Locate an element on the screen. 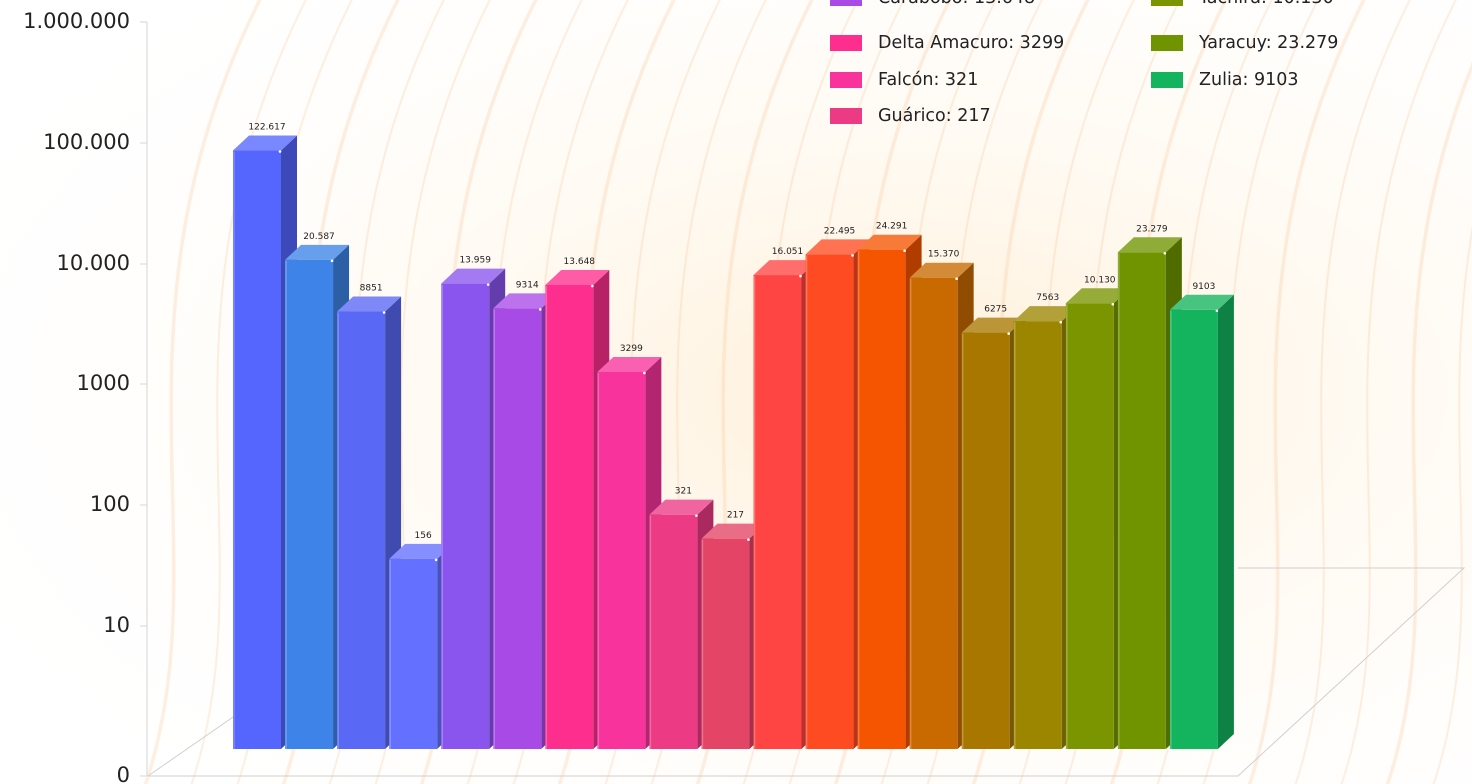 The width and height of the screenshot is (1472, 784). data-label: 9103 is located at coordinates (1203, 287).